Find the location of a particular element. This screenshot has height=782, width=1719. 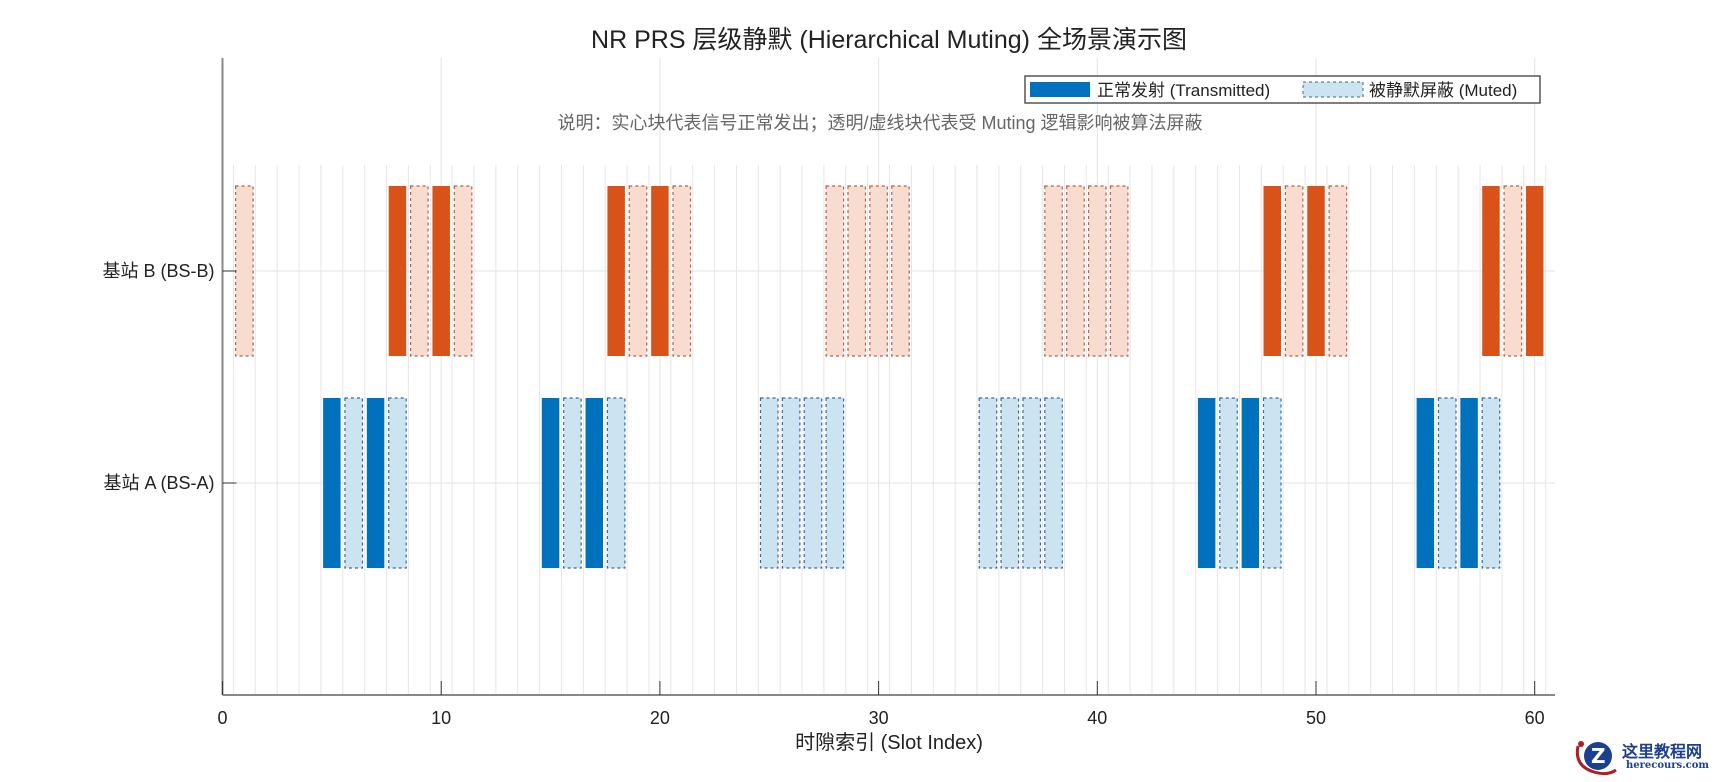

x-tick-label: 20 is located at coordinates (660, 718).